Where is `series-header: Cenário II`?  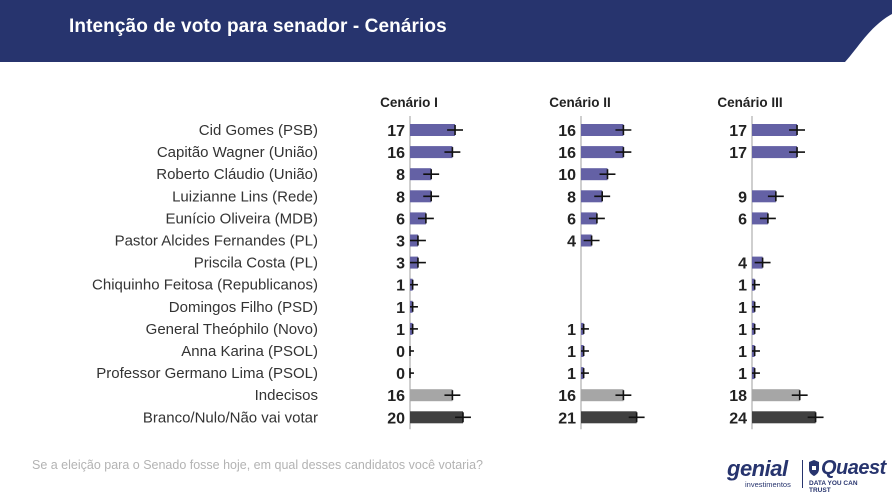 series-header: Cenário II is located at coordinates (580, 102).